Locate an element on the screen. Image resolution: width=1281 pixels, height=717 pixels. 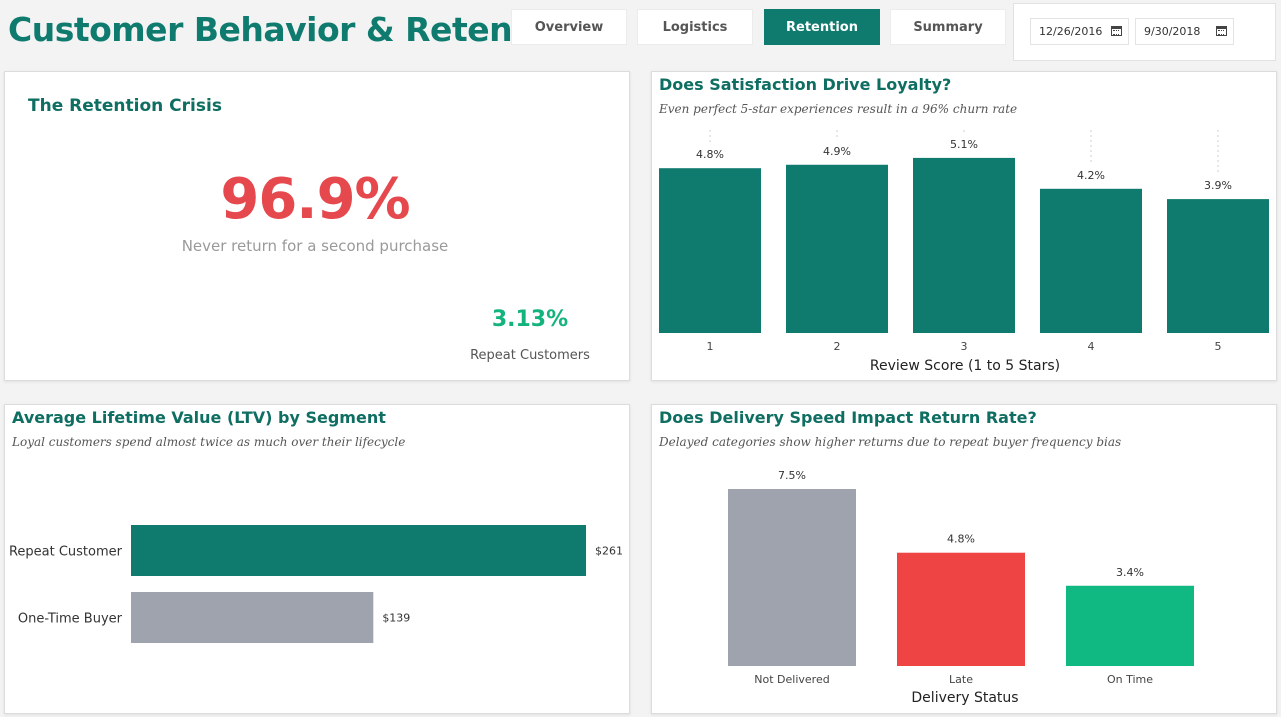
date-range-slicer: 12/26/2016 9/30/2018 is located at coordinates (1144, 32).